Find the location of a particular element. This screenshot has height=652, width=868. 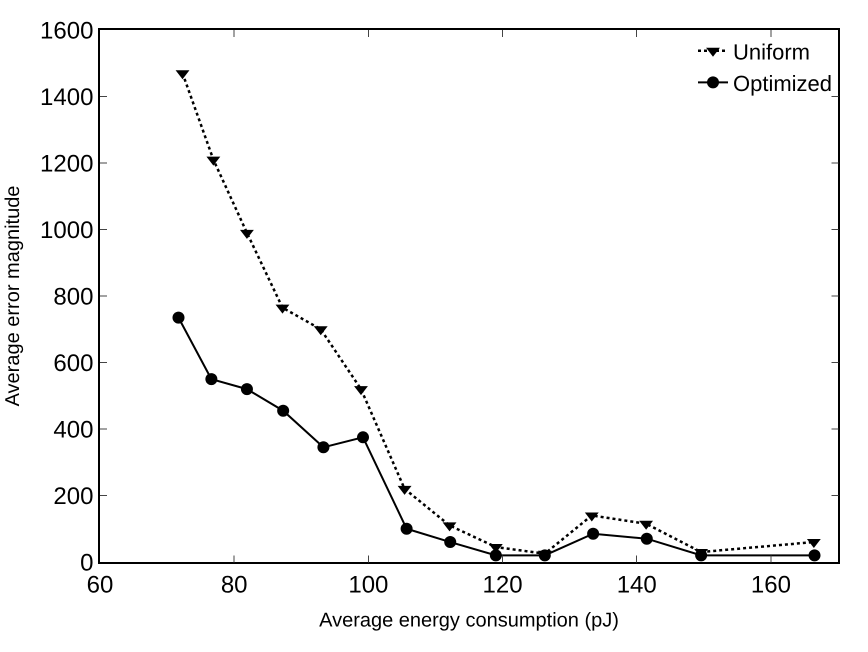

y-axis-title: Average error magnitude is located at coordinates (13, 296).